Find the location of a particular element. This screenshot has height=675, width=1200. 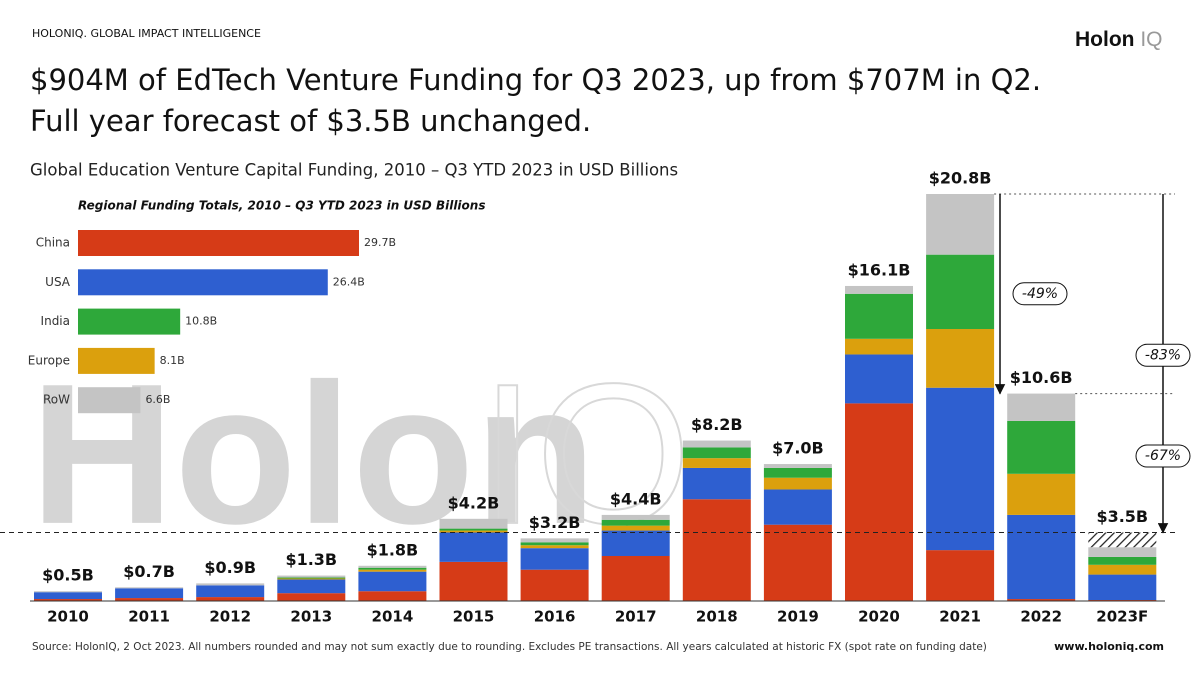

x-tick-label: 2010 is located at coordinates (68, 617).